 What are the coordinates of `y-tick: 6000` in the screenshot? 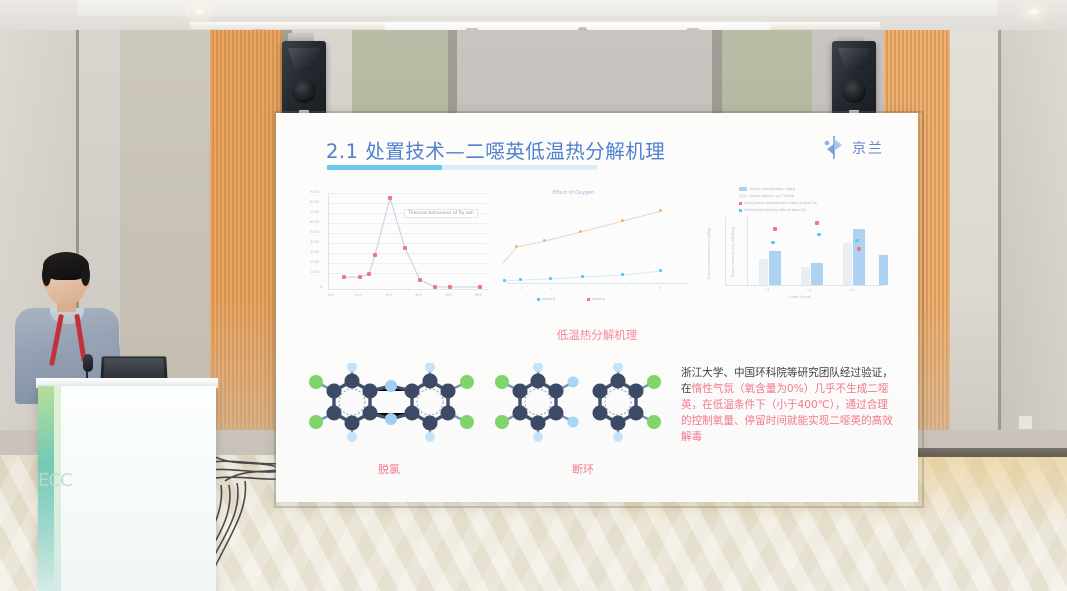 It's located at (315, 222).